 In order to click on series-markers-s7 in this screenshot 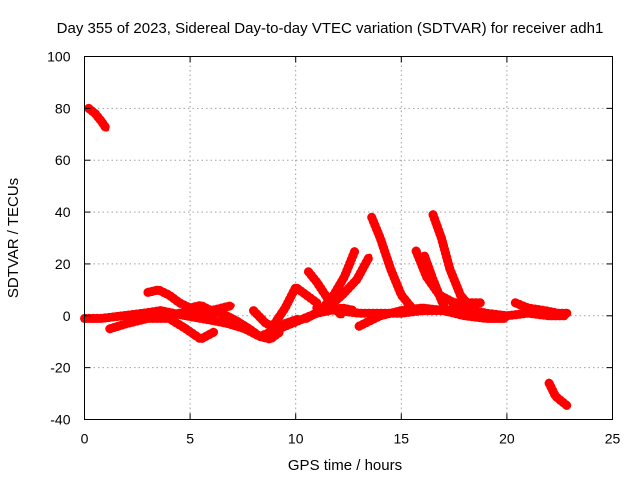, I will do `click(296, 305)`.